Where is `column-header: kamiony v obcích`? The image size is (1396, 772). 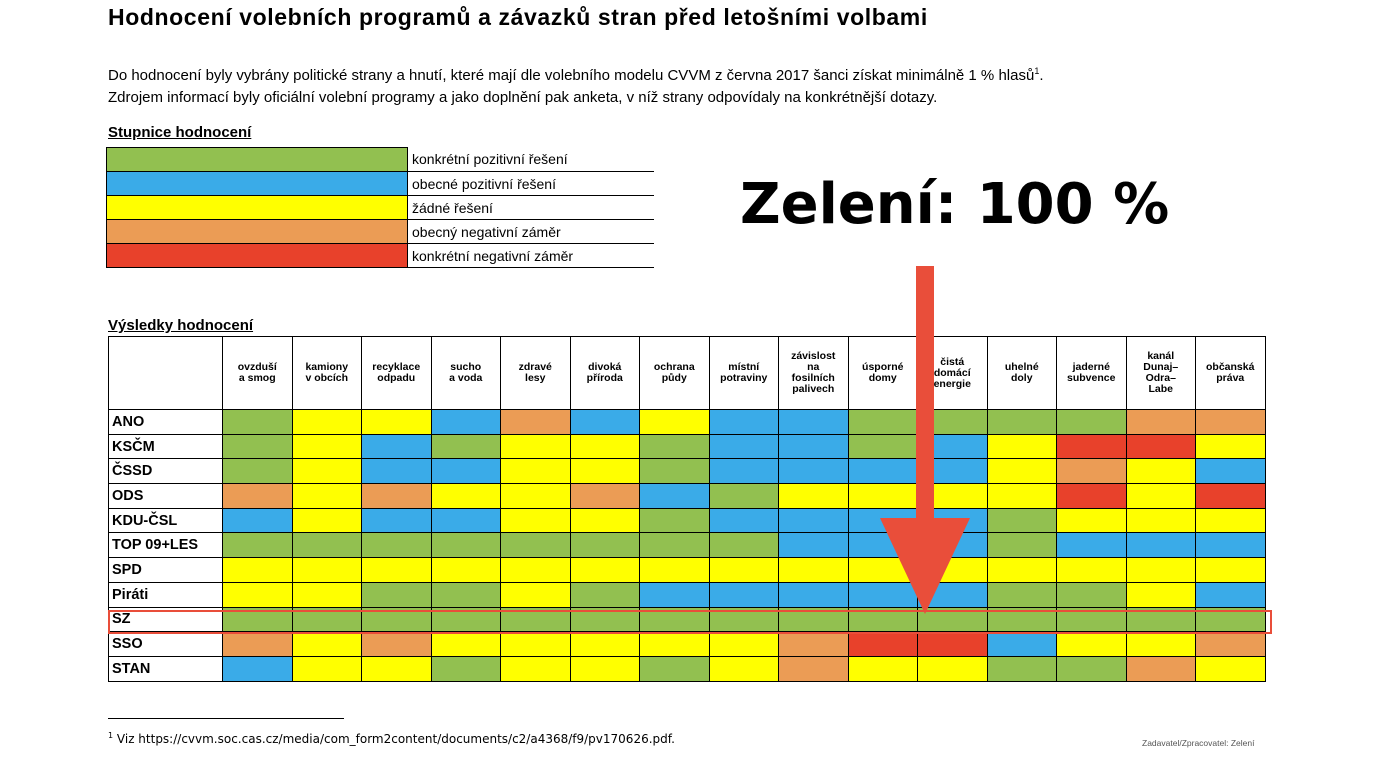
column-header: kamiony v obcích is located at coordinates (326, 373).